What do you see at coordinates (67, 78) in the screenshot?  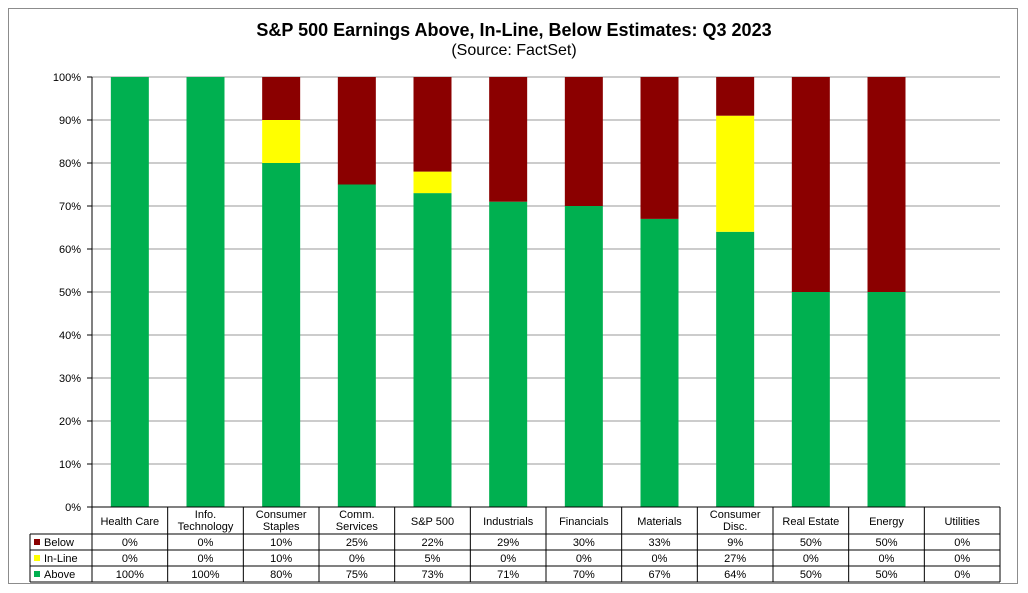 I see `y-tick-label: 100%` at bounding box center [67, 78].